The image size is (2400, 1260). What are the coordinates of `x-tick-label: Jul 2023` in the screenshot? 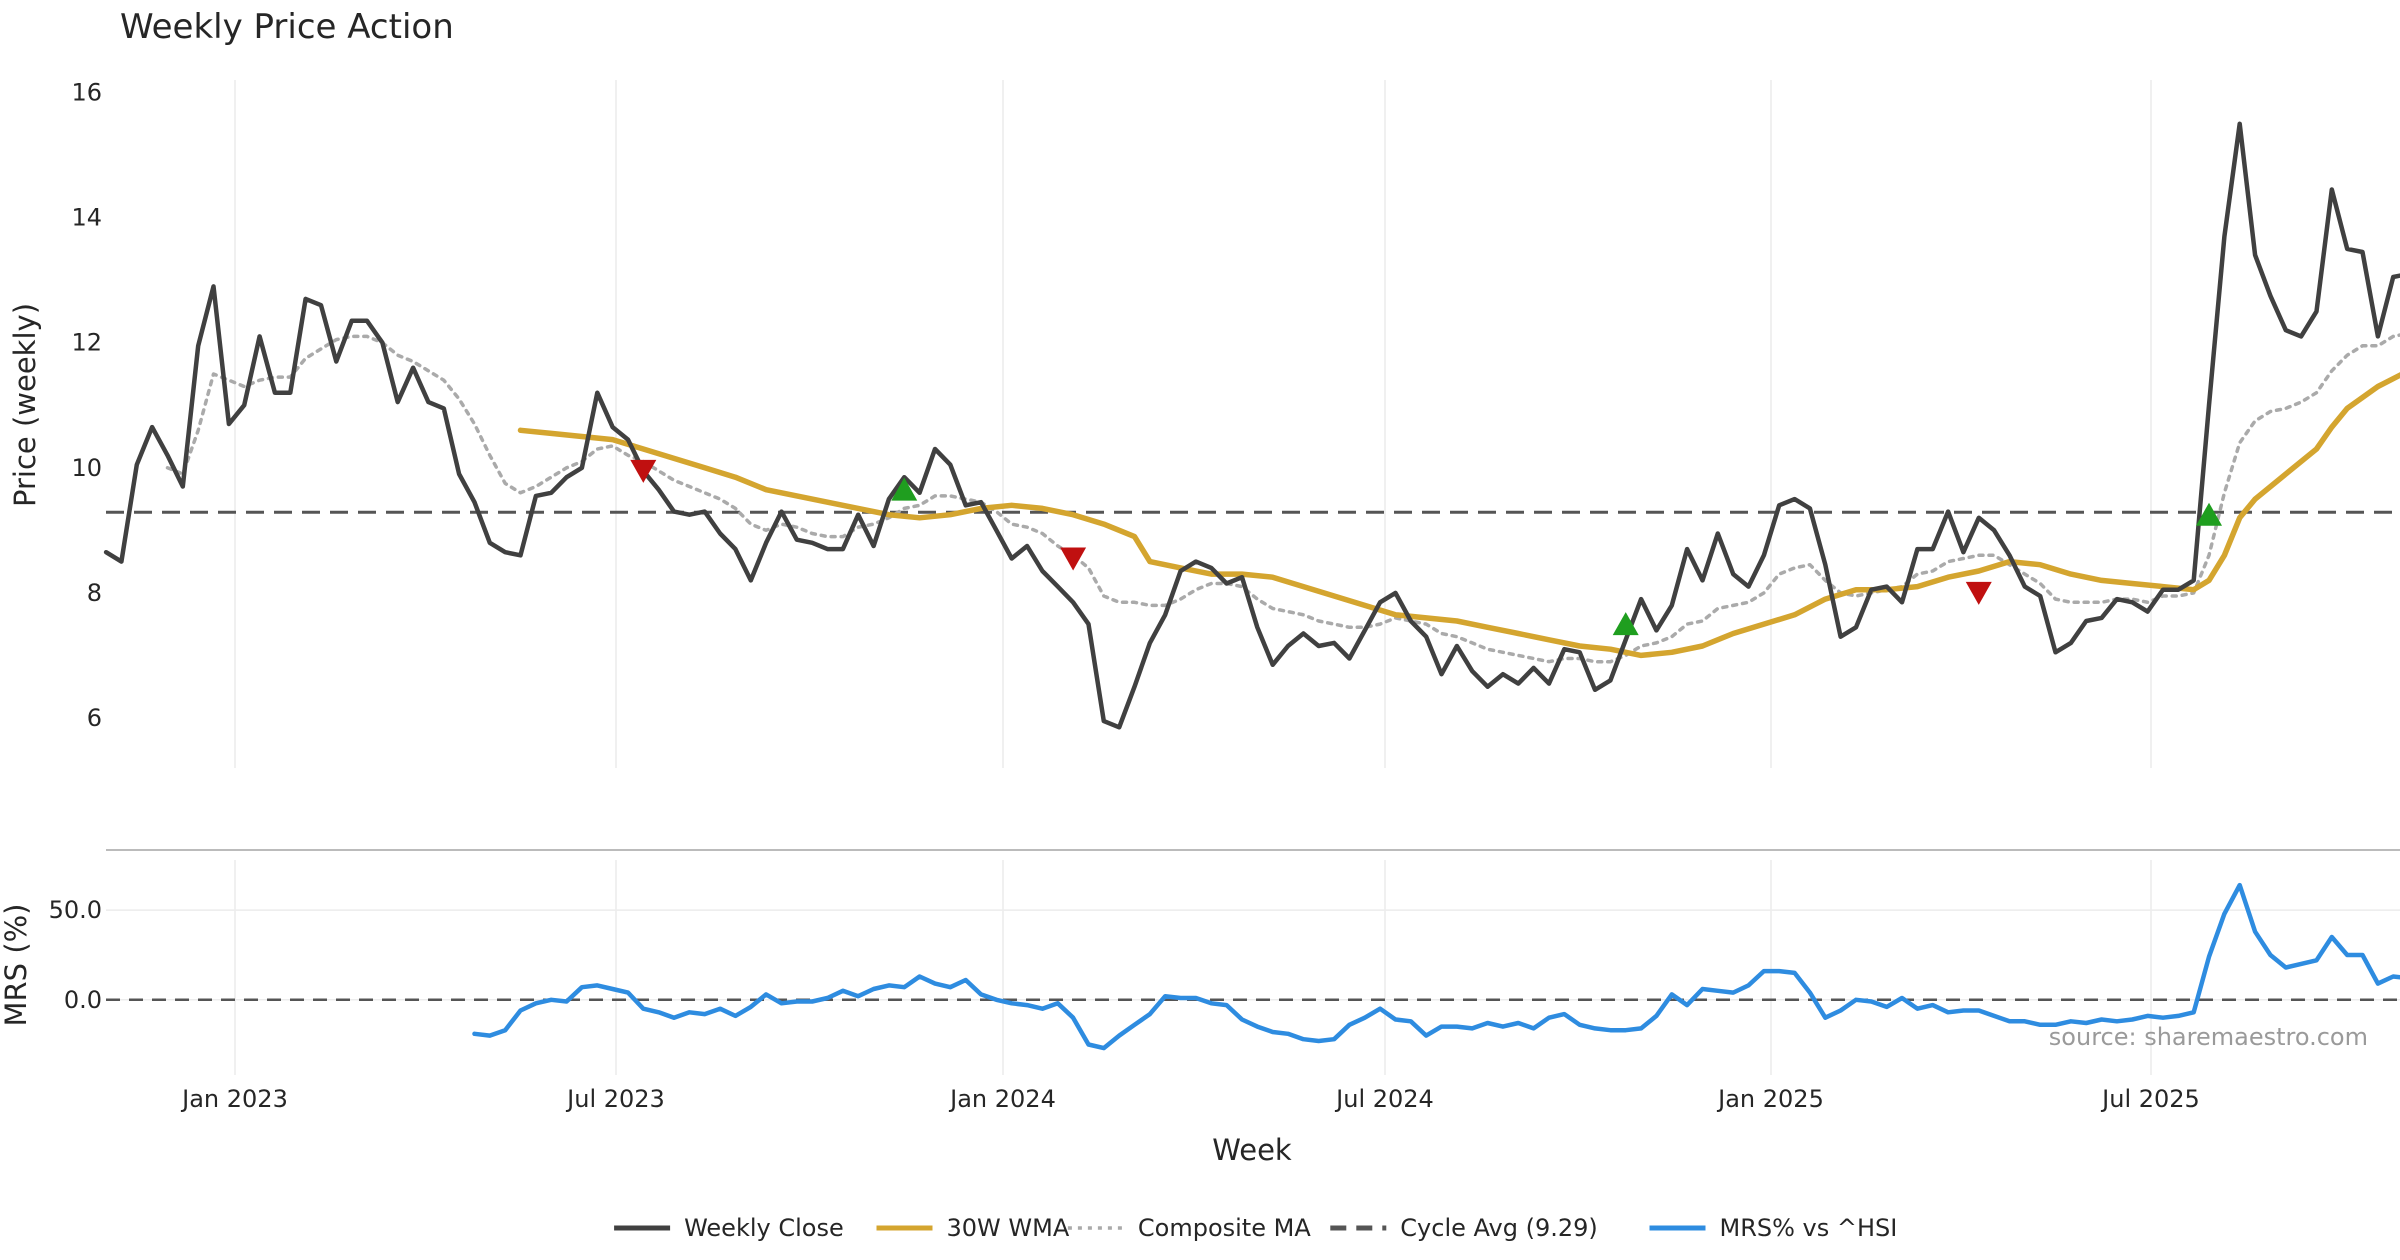 It's located at (615, 1099).